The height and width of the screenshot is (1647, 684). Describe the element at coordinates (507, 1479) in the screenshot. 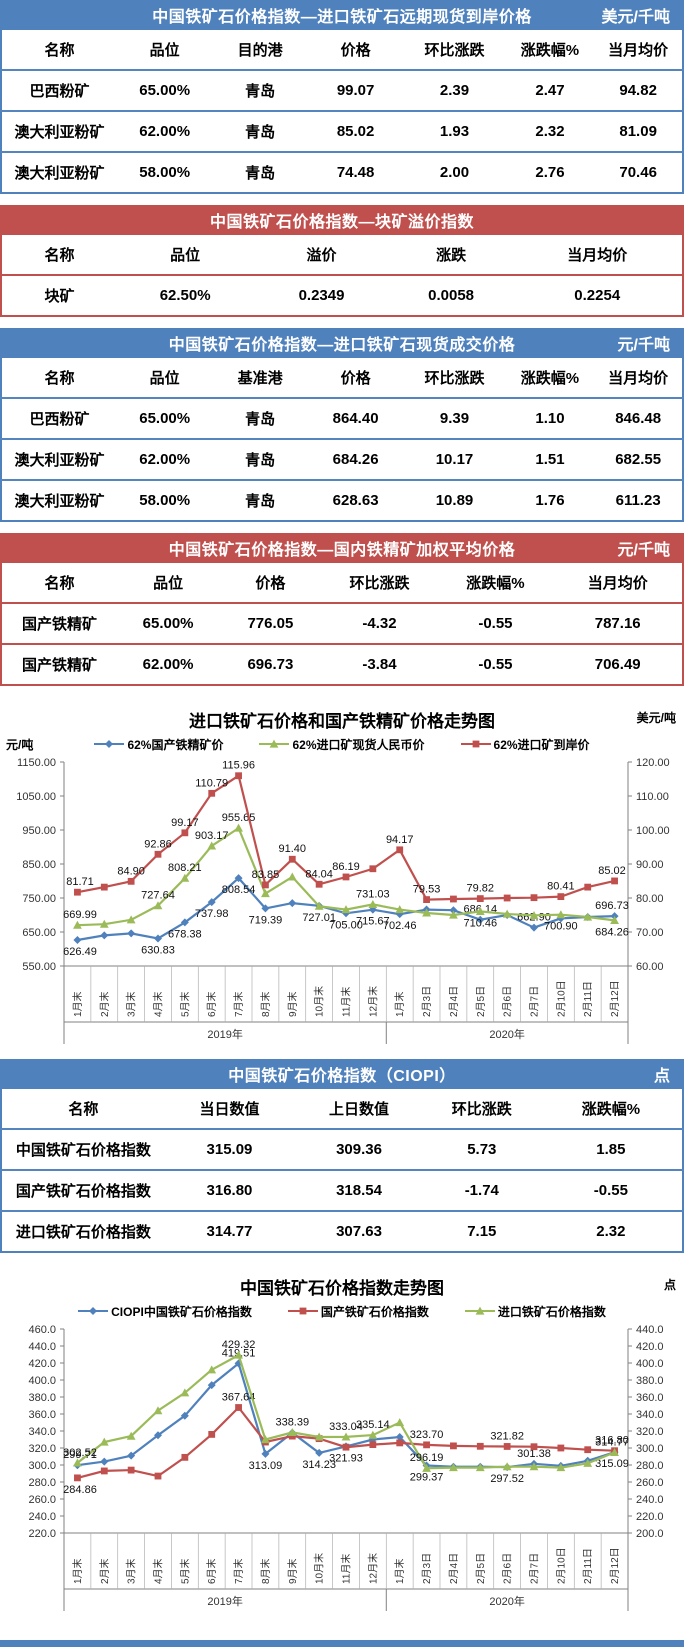

I see `data-label: 297.52` at that location.